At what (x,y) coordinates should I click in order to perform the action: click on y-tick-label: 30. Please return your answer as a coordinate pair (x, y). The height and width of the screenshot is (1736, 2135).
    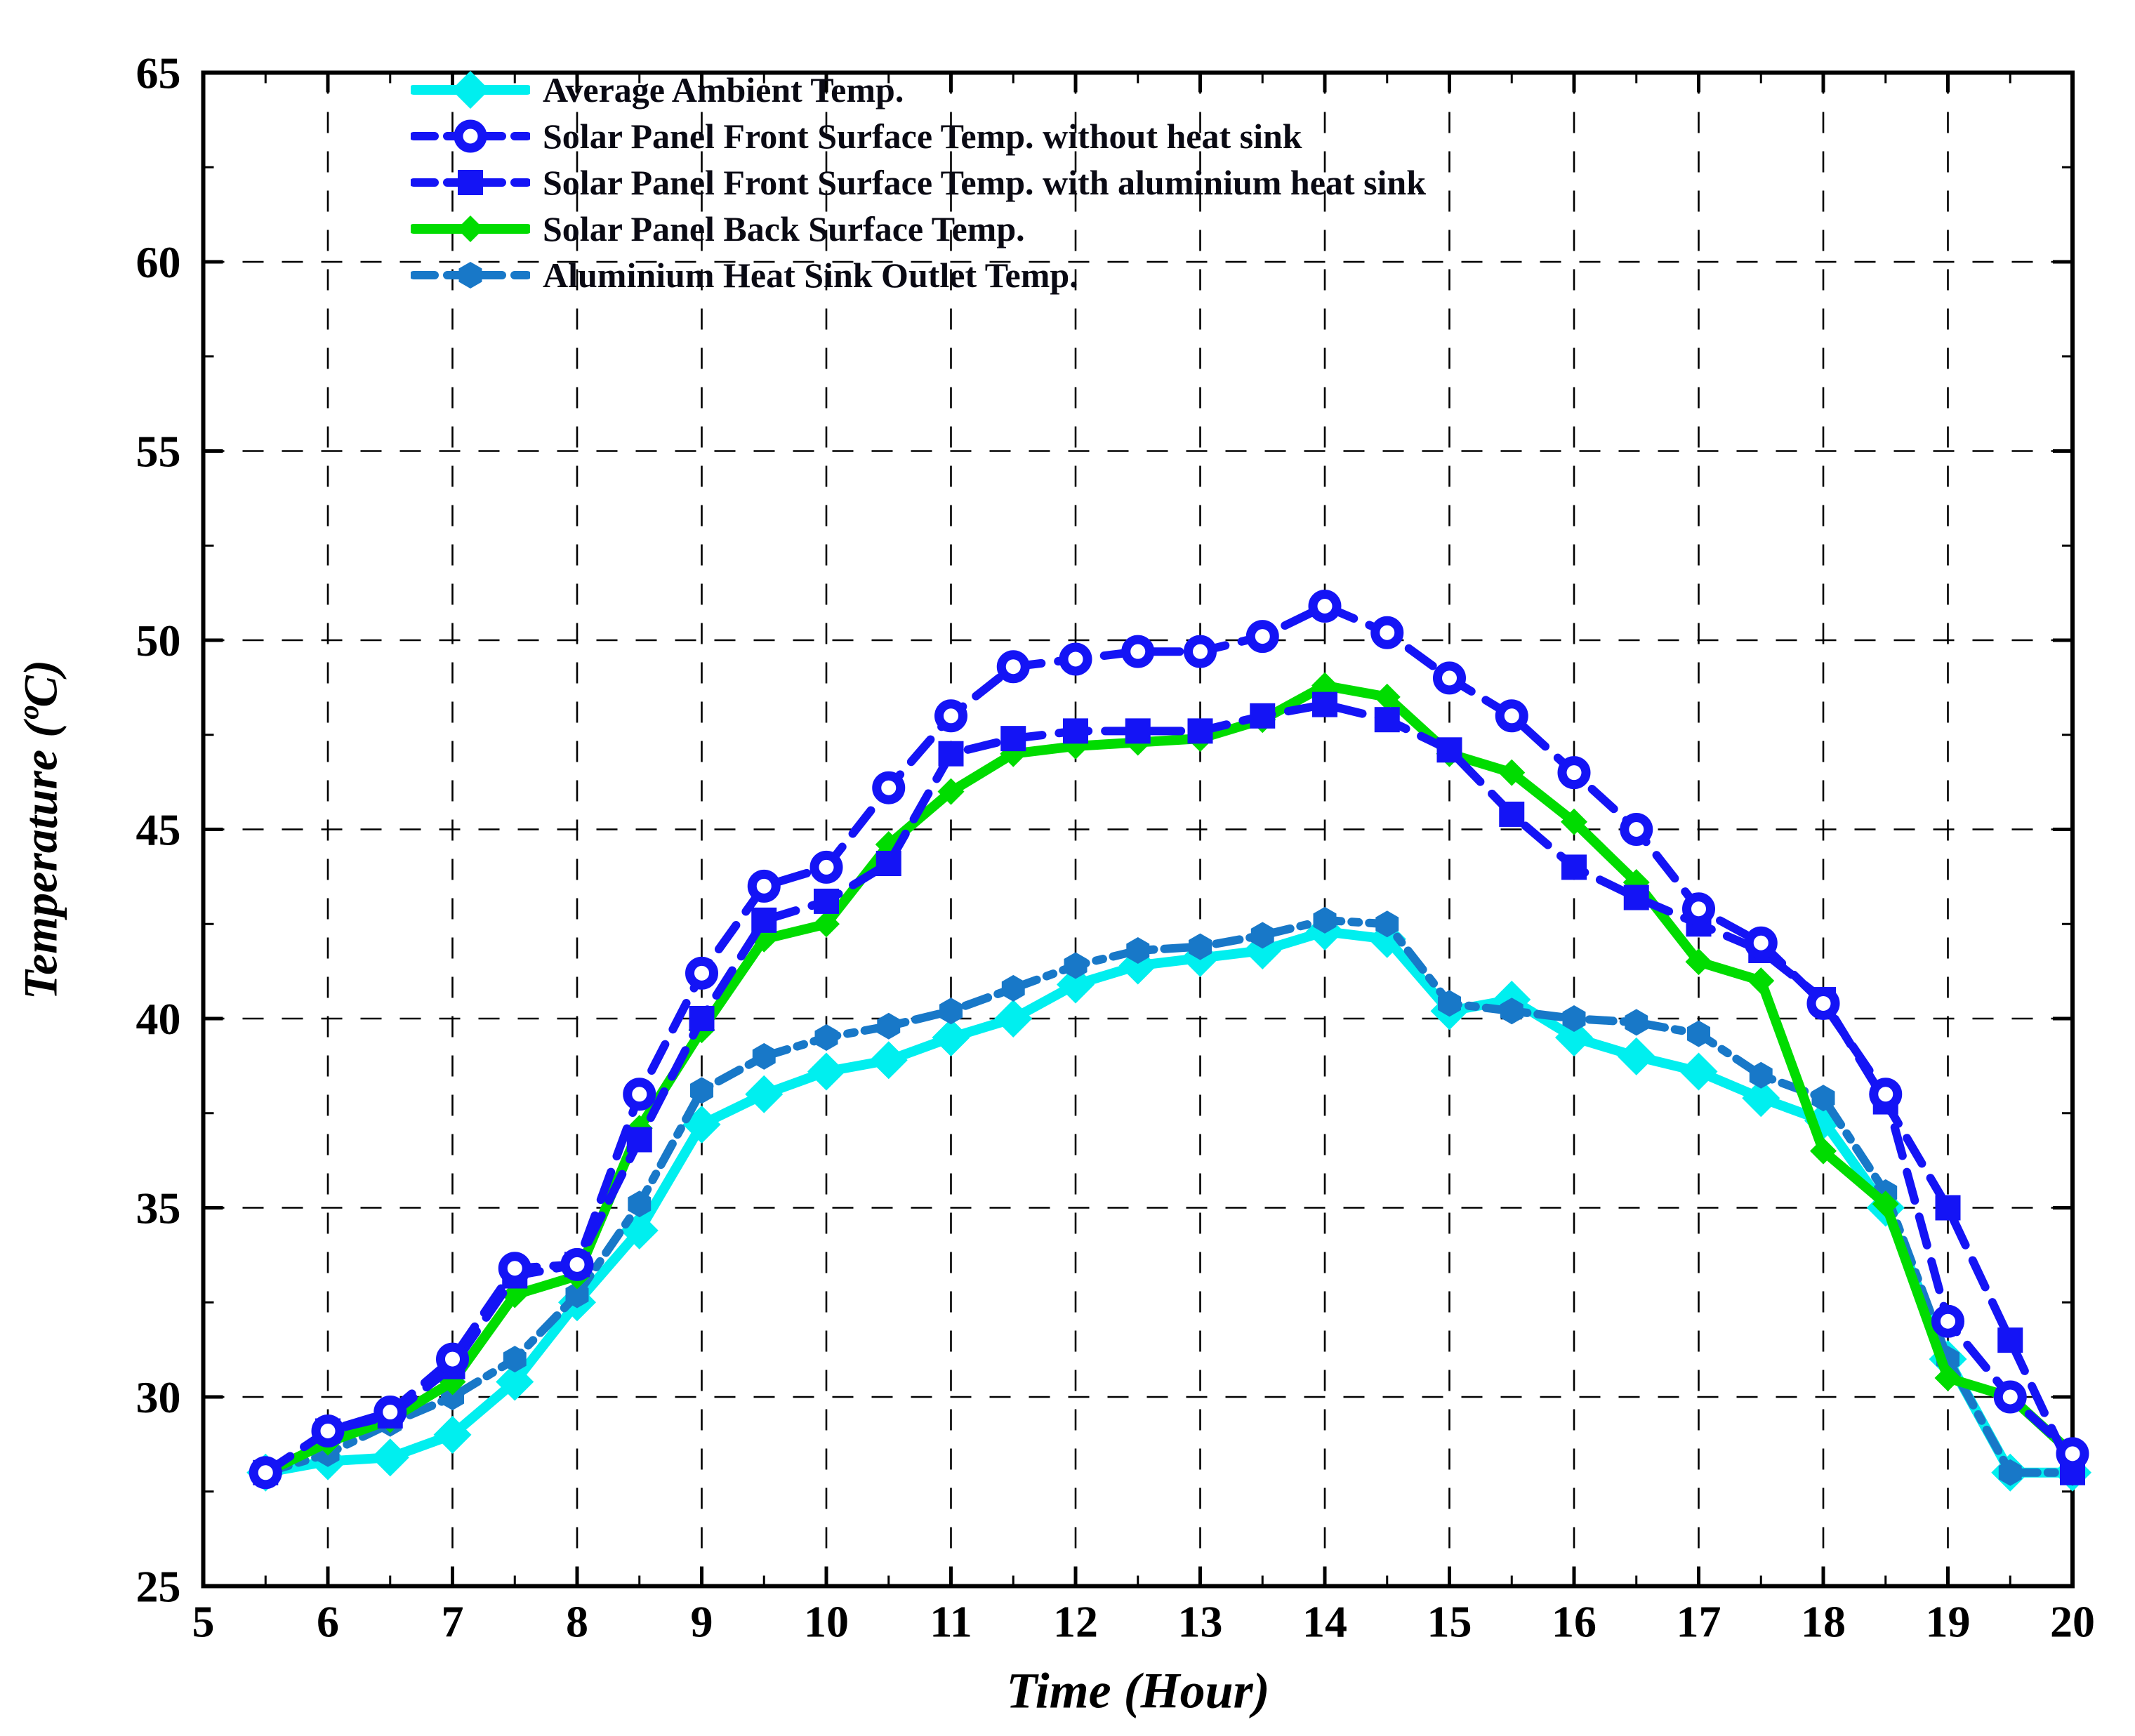
    Looking at the image, I should click on (158, 1397).